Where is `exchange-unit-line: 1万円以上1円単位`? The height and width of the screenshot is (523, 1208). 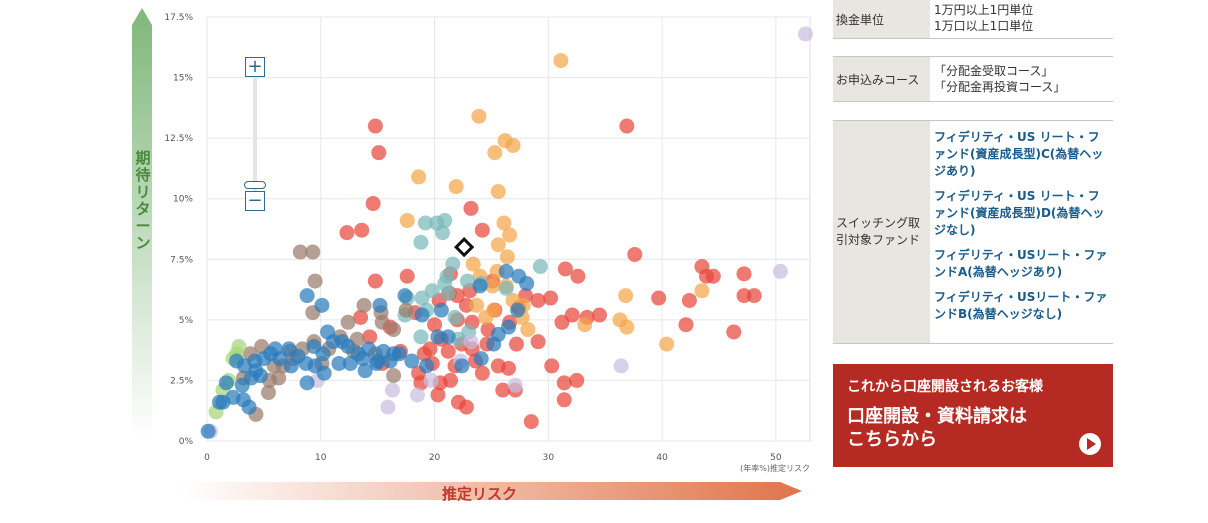 exchange-unit-line: 1万円以上1円単位 is located at coordinates (984, 10).